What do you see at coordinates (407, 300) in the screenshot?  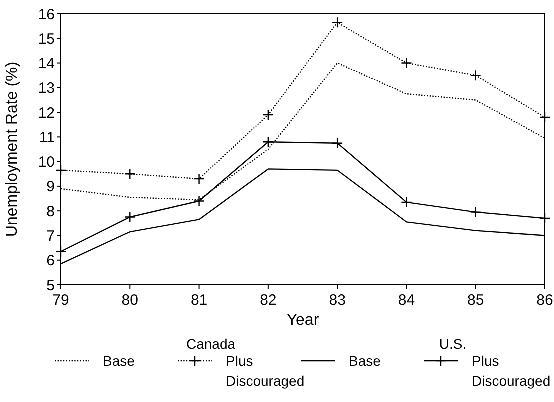 I see `x-tick-label: 84` at bounding box center [407, 300].